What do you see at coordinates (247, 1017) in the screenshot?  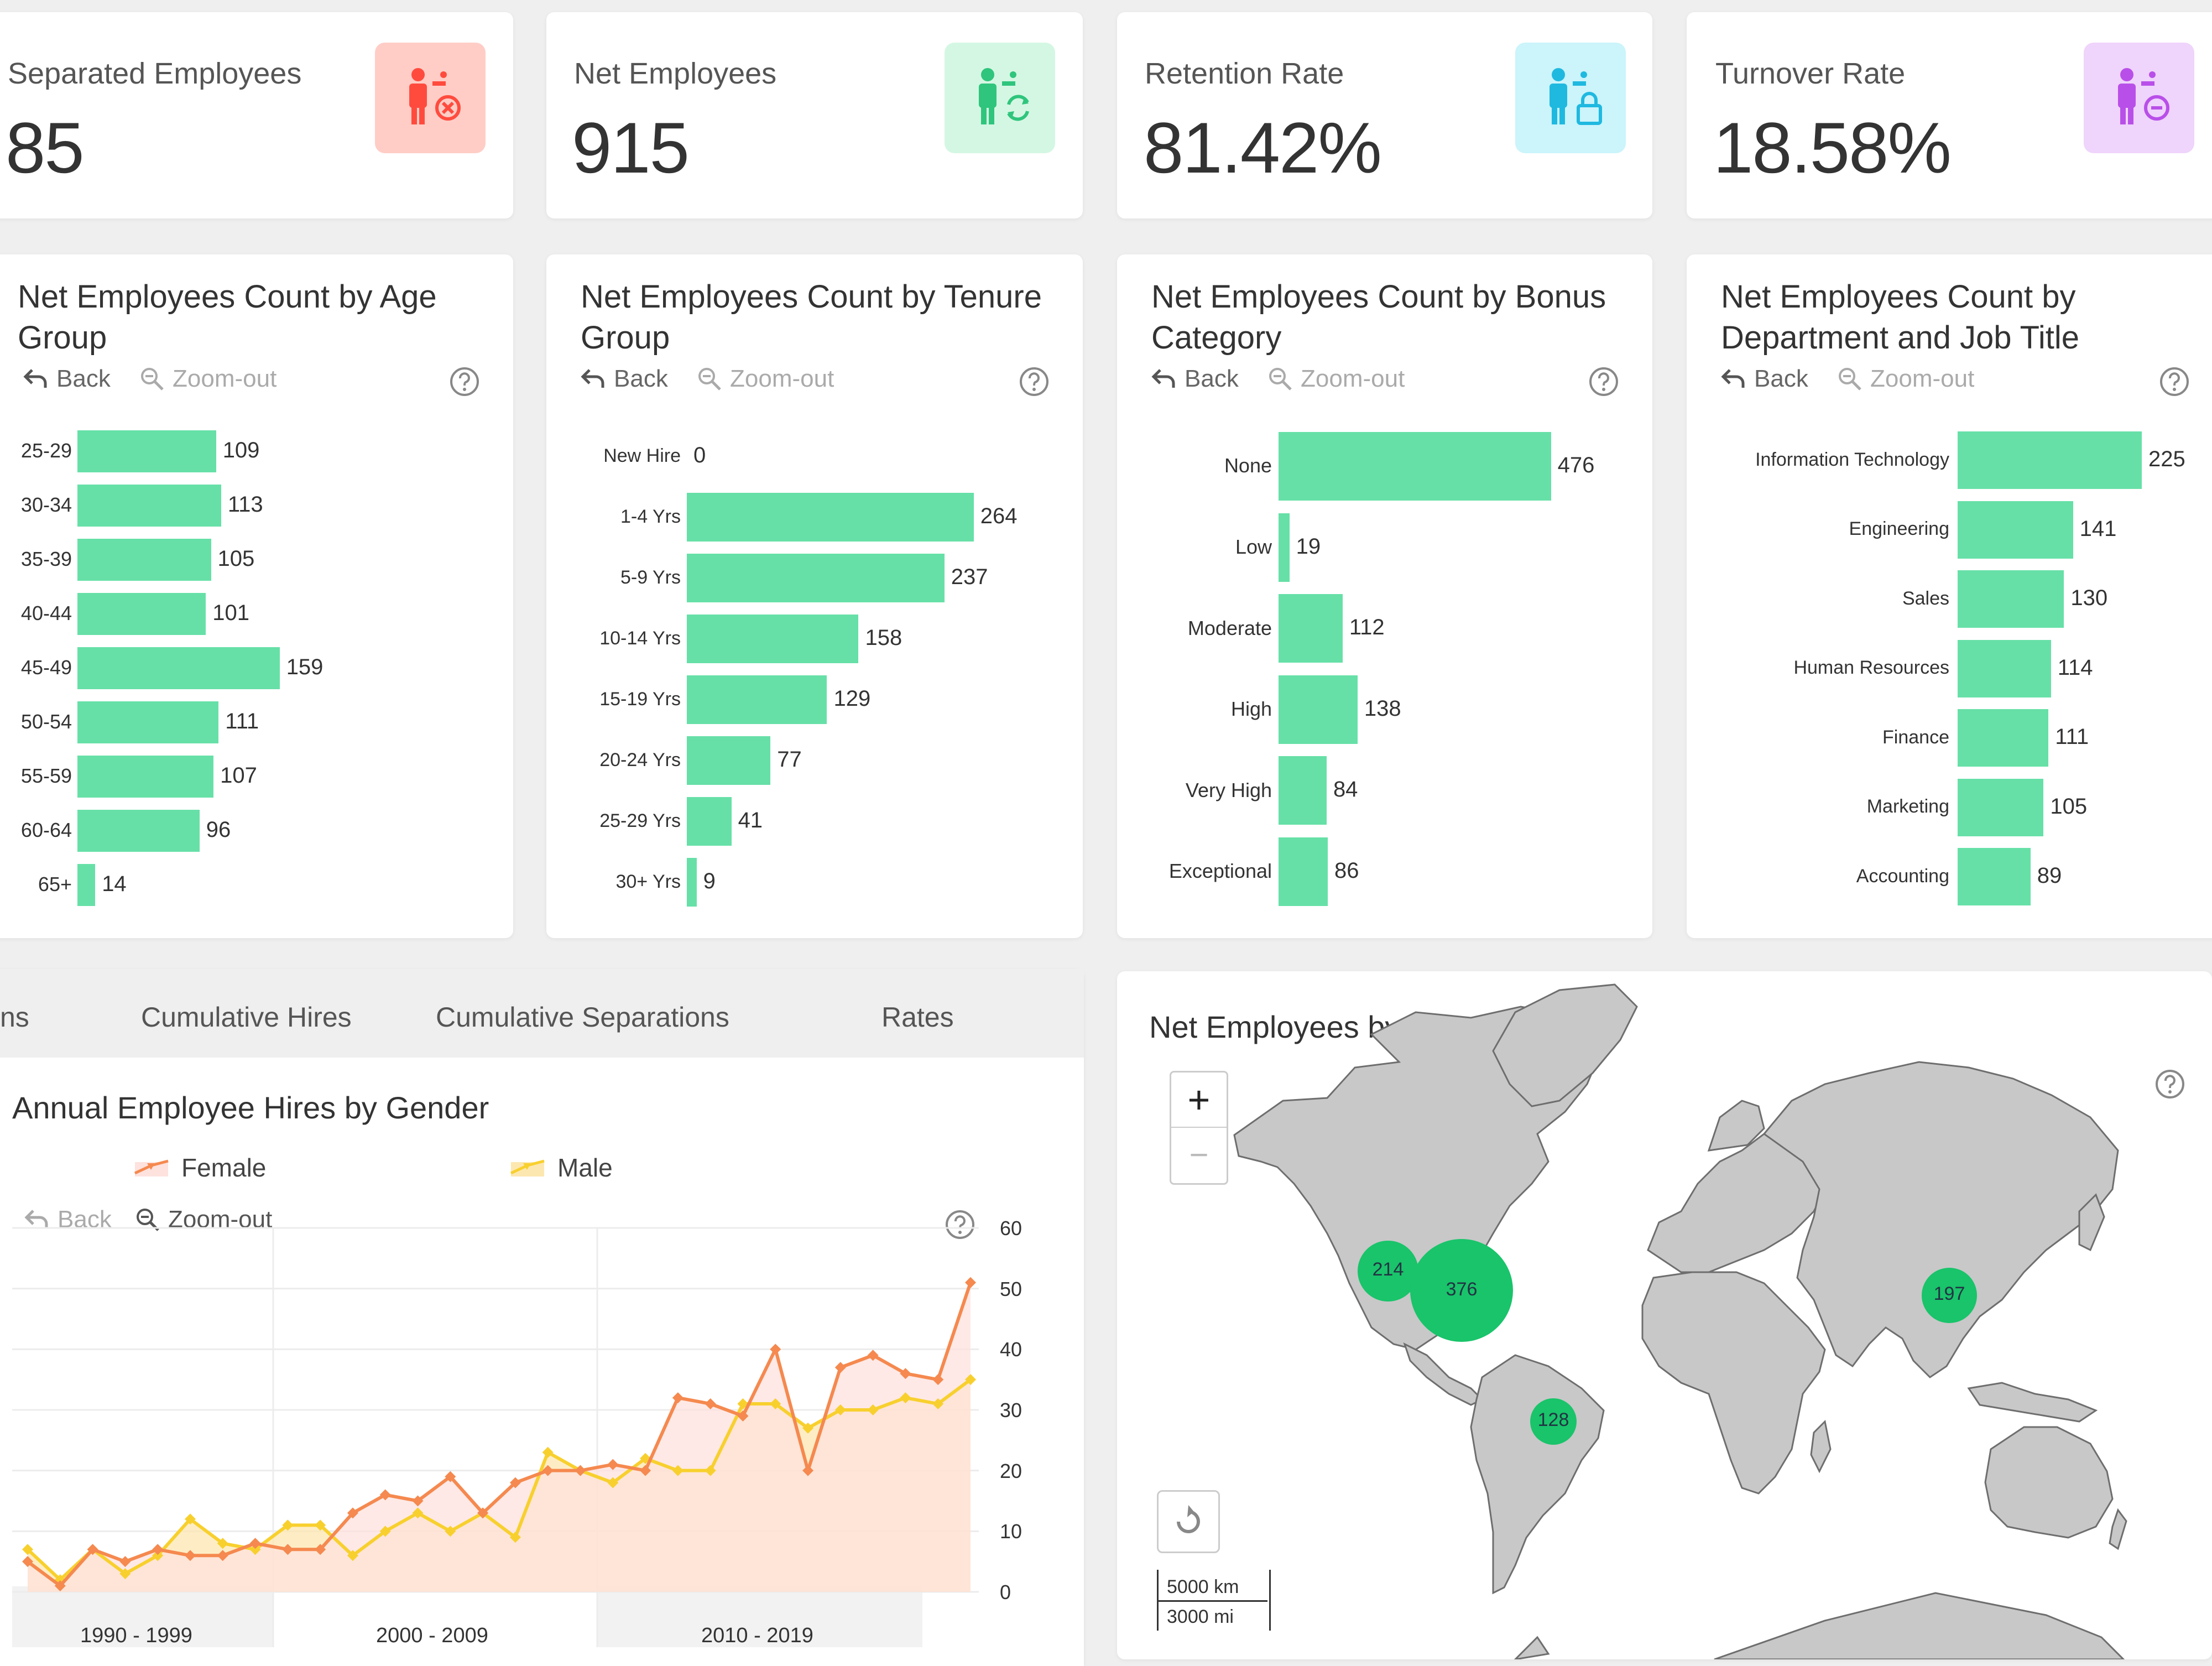 I see `tab-cumulative-hires: Cumulative Hires` at bounding box center [247, 1017].